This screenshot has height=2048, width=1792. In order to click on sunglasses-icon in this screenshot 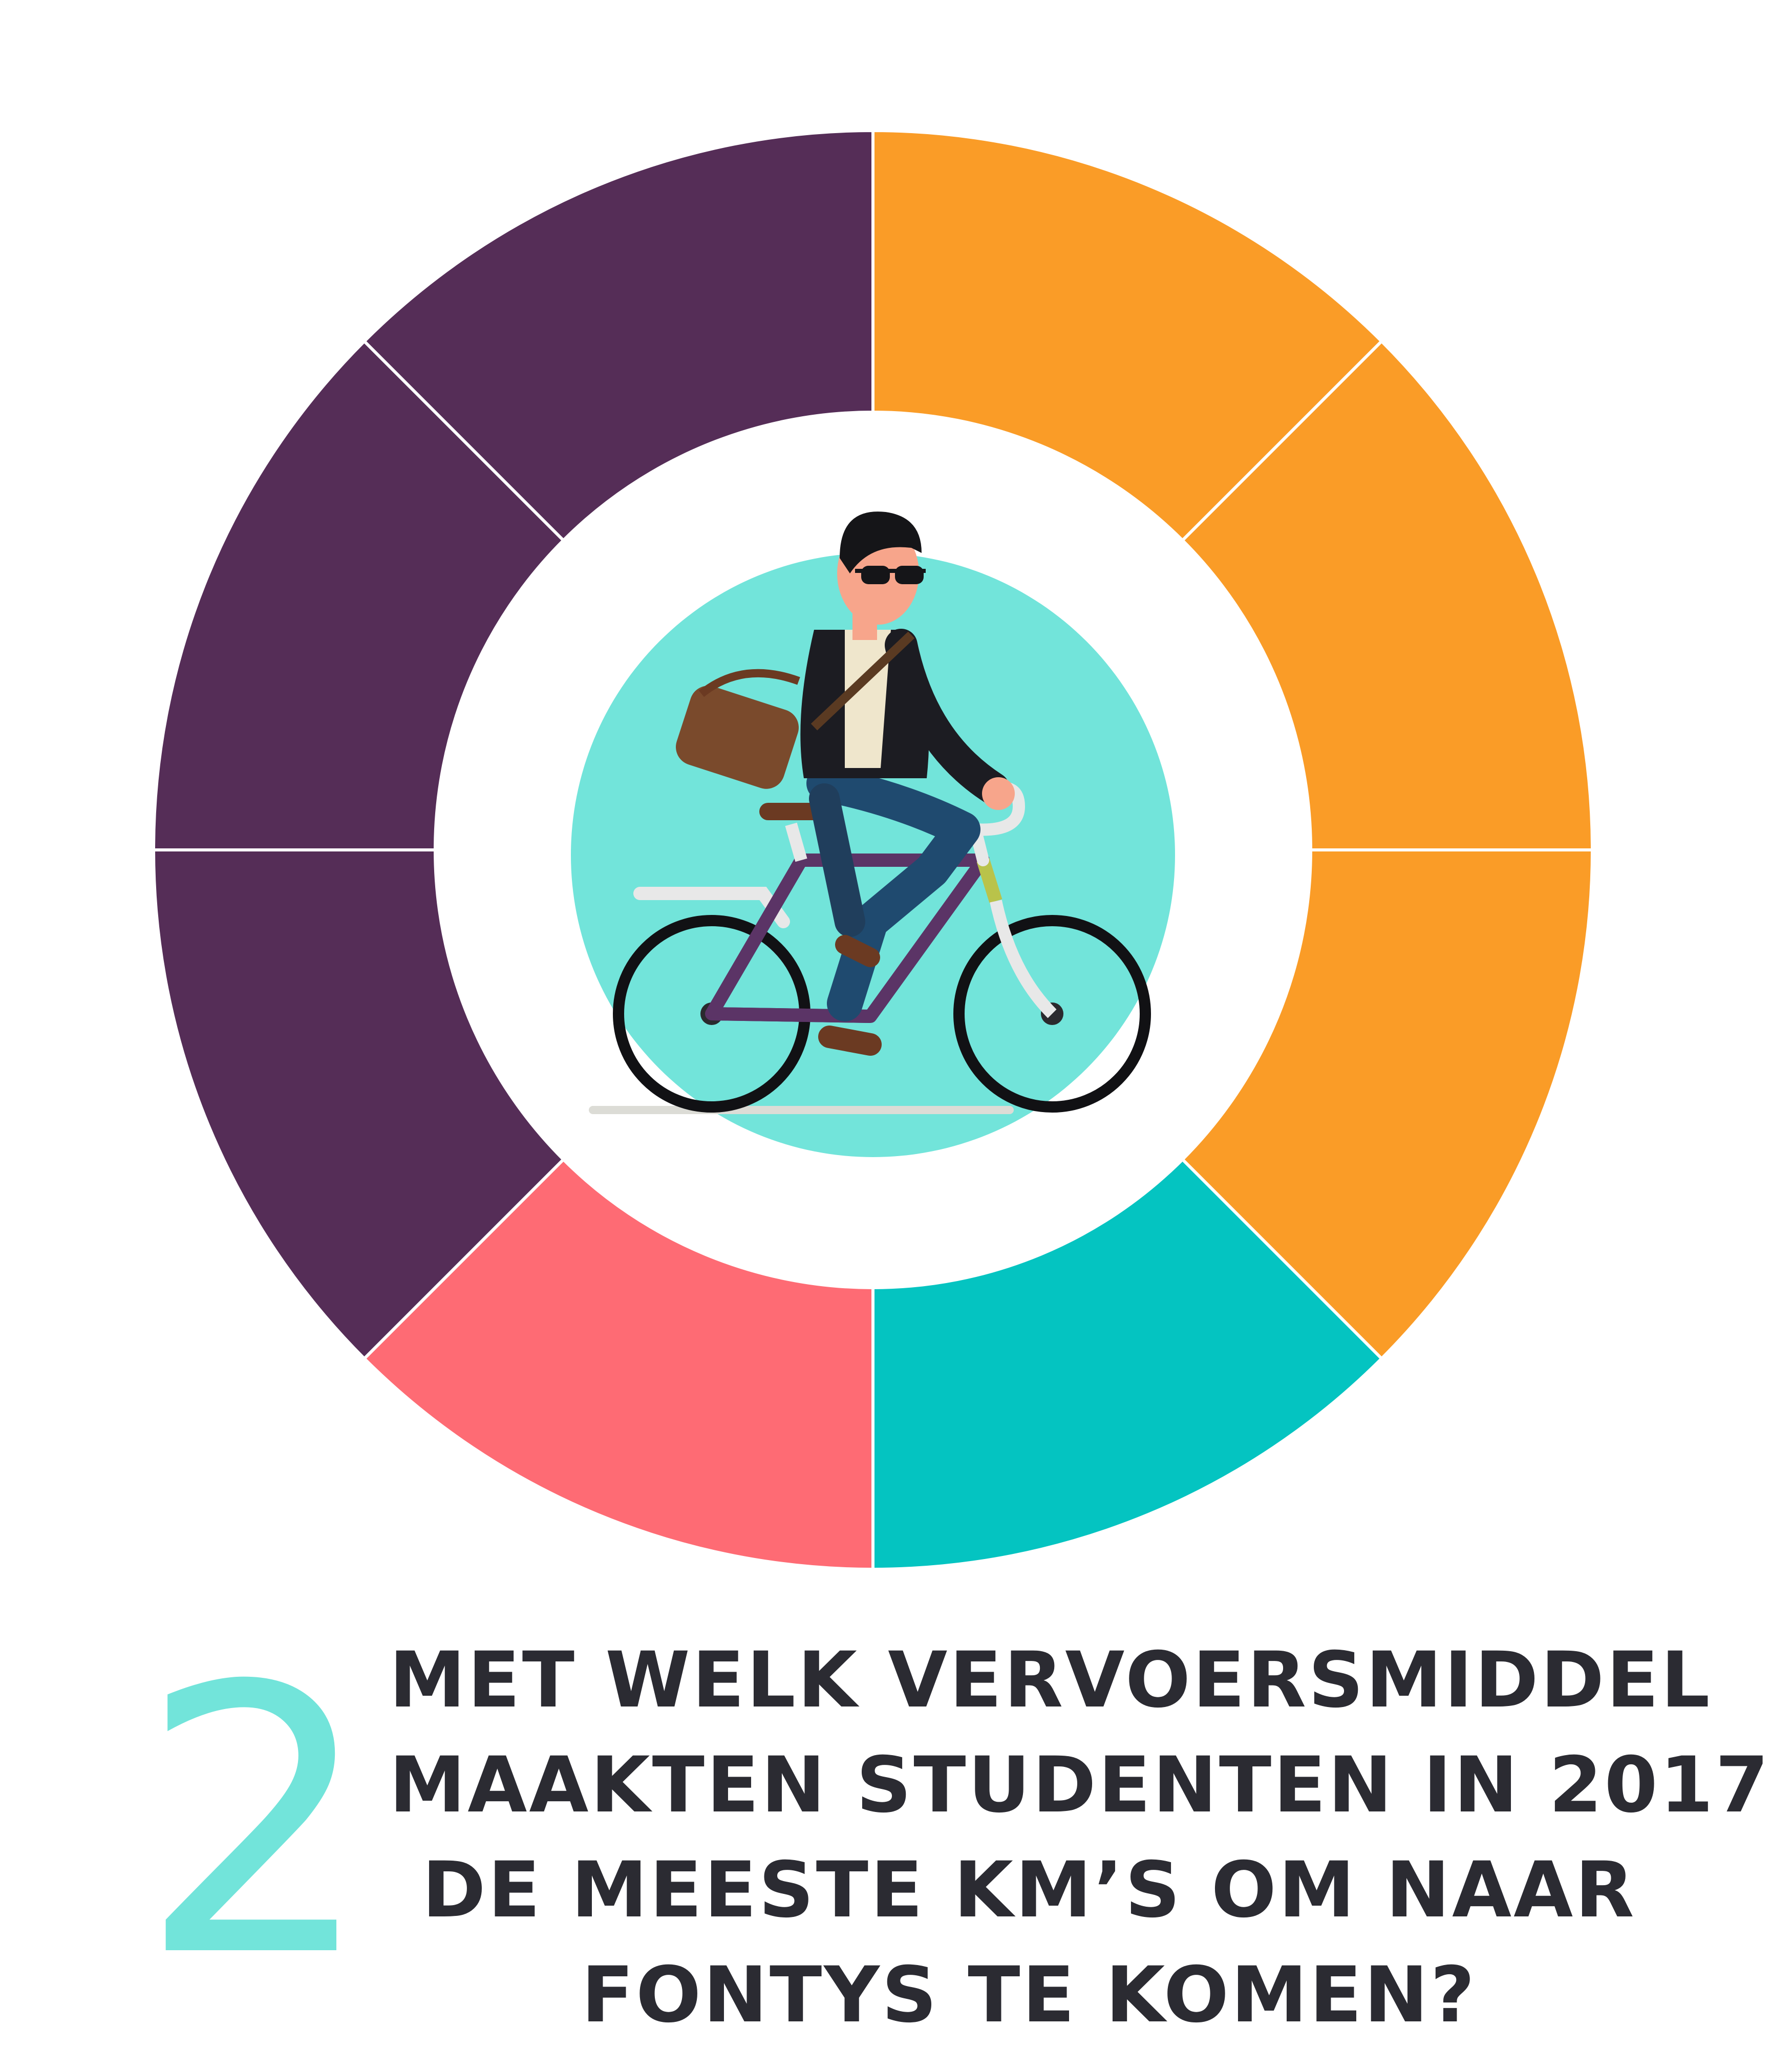, I will do `click(890, 575)`.